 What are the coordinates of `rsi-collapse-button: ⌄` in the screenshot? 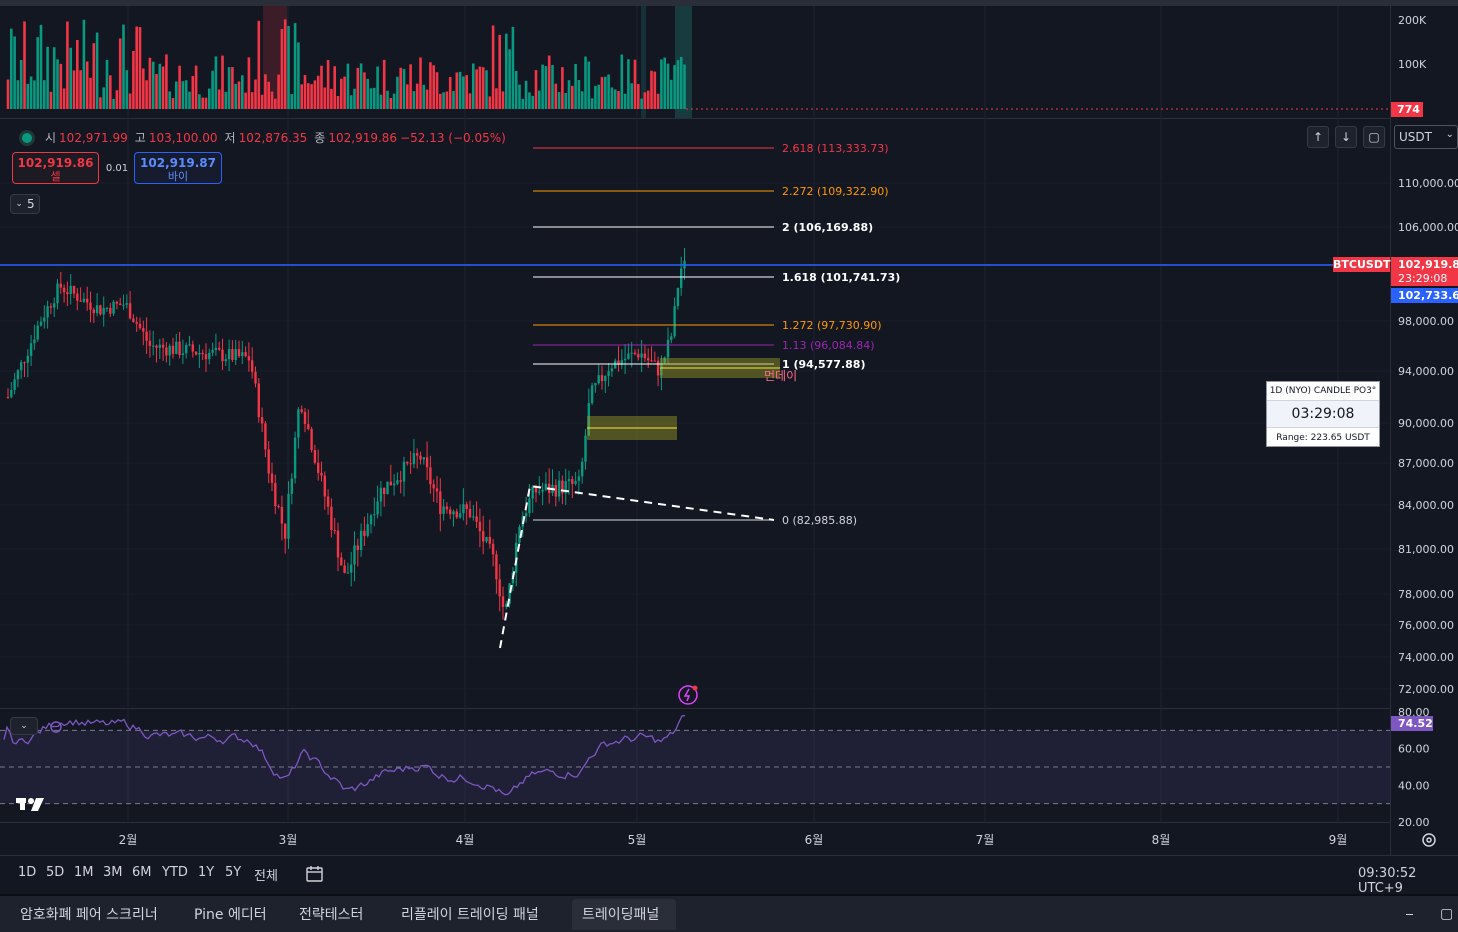 It's located at (24, 726).